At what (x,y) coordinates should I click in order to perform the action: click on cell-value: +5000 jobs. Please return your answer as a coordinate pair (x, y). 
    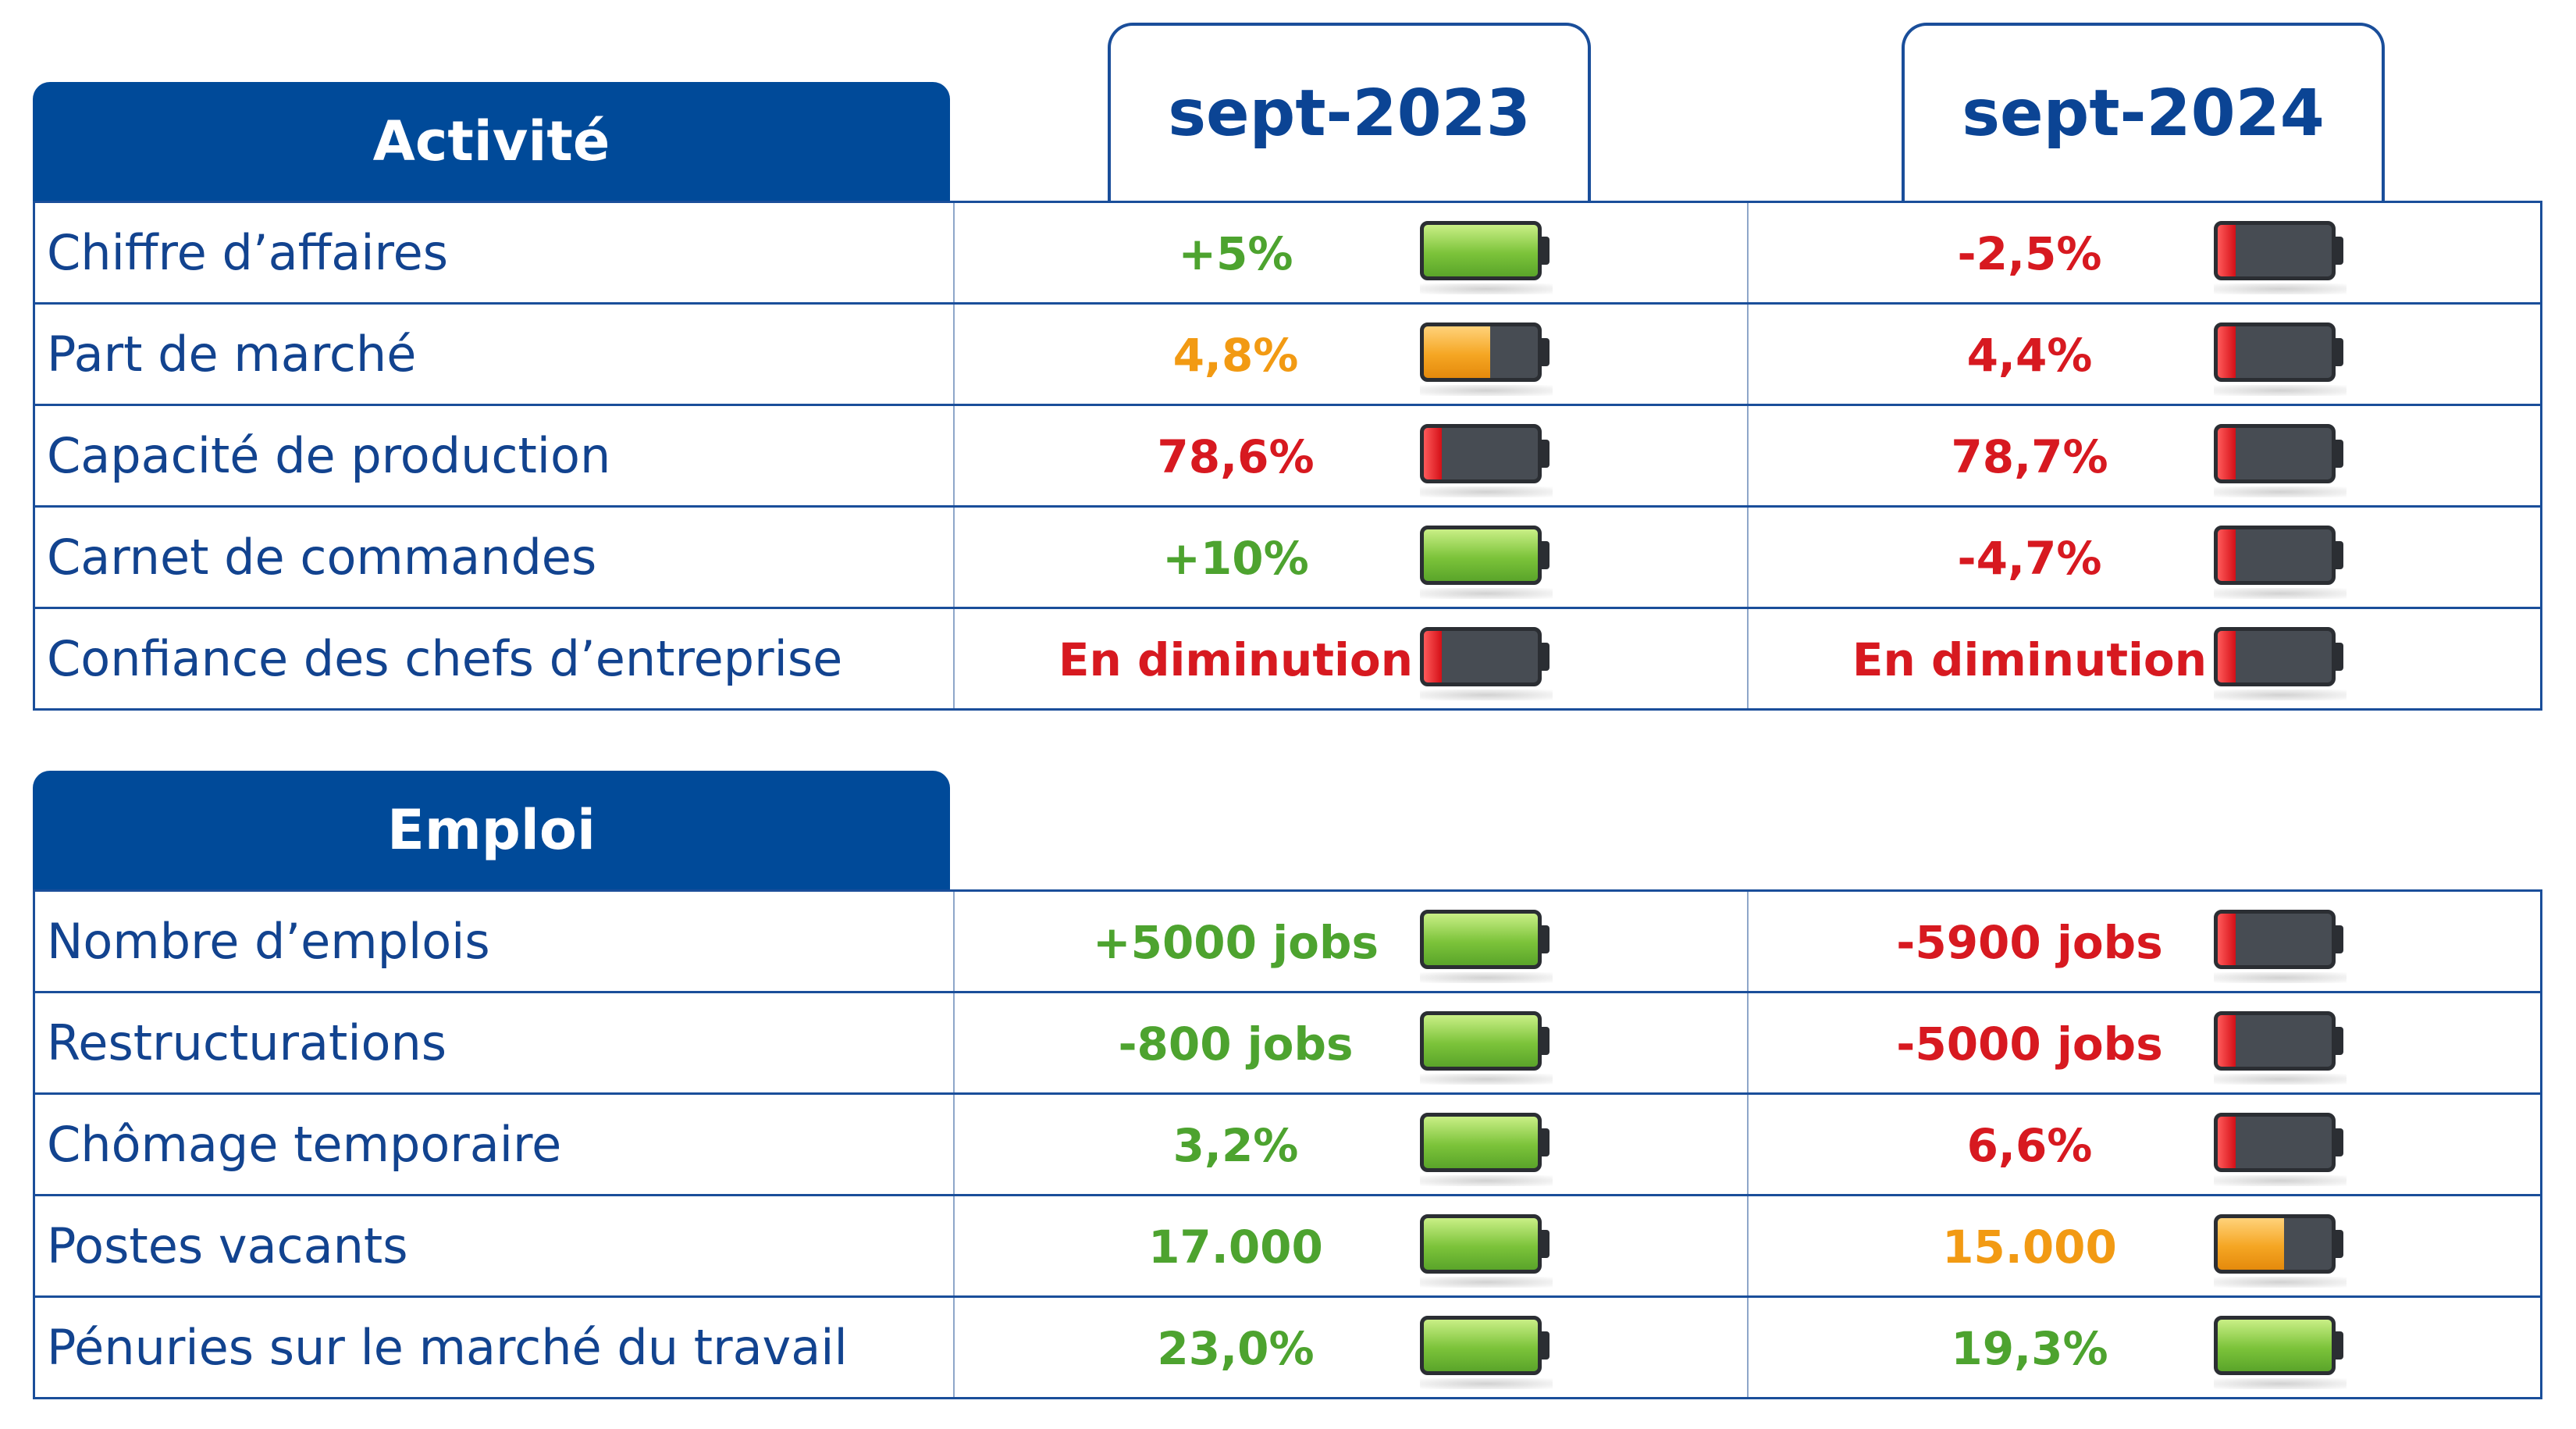
    Looking at the image, I should click on (1236, 942).